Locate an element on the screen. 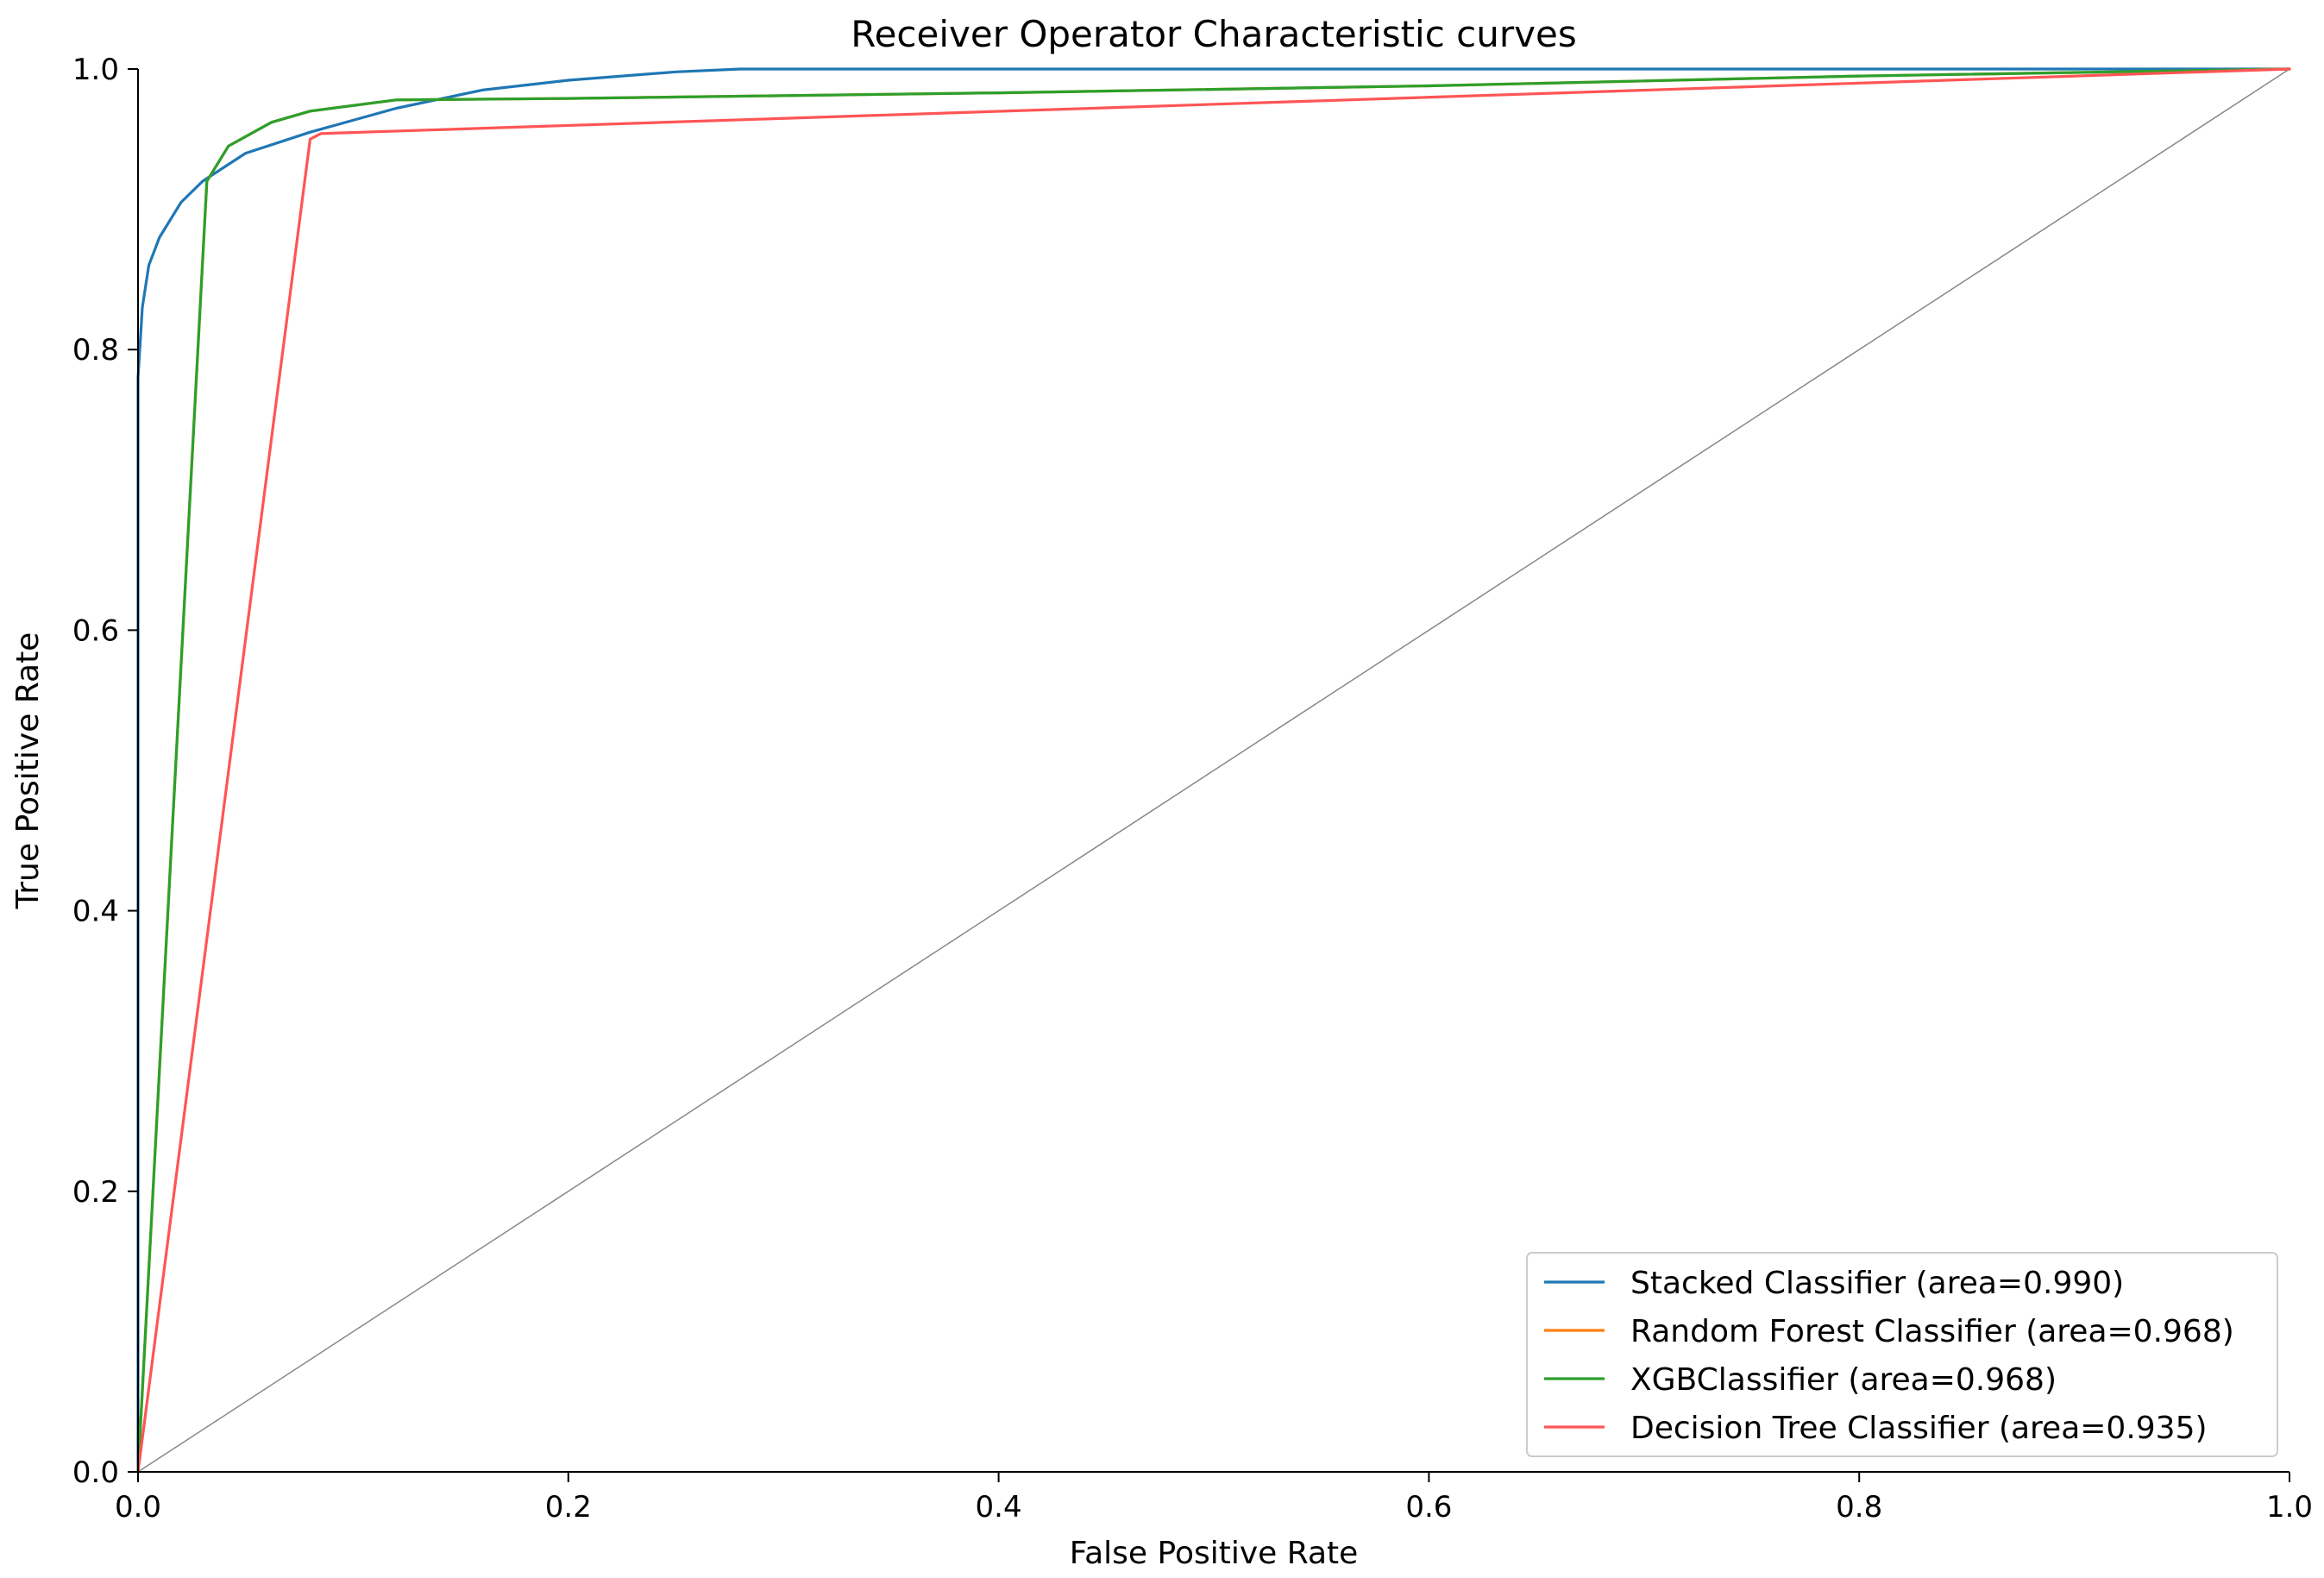  y-ticks: 0.0 0.2 0.4 0.6 0.8 1.0 is located at coordinates (105, 771).